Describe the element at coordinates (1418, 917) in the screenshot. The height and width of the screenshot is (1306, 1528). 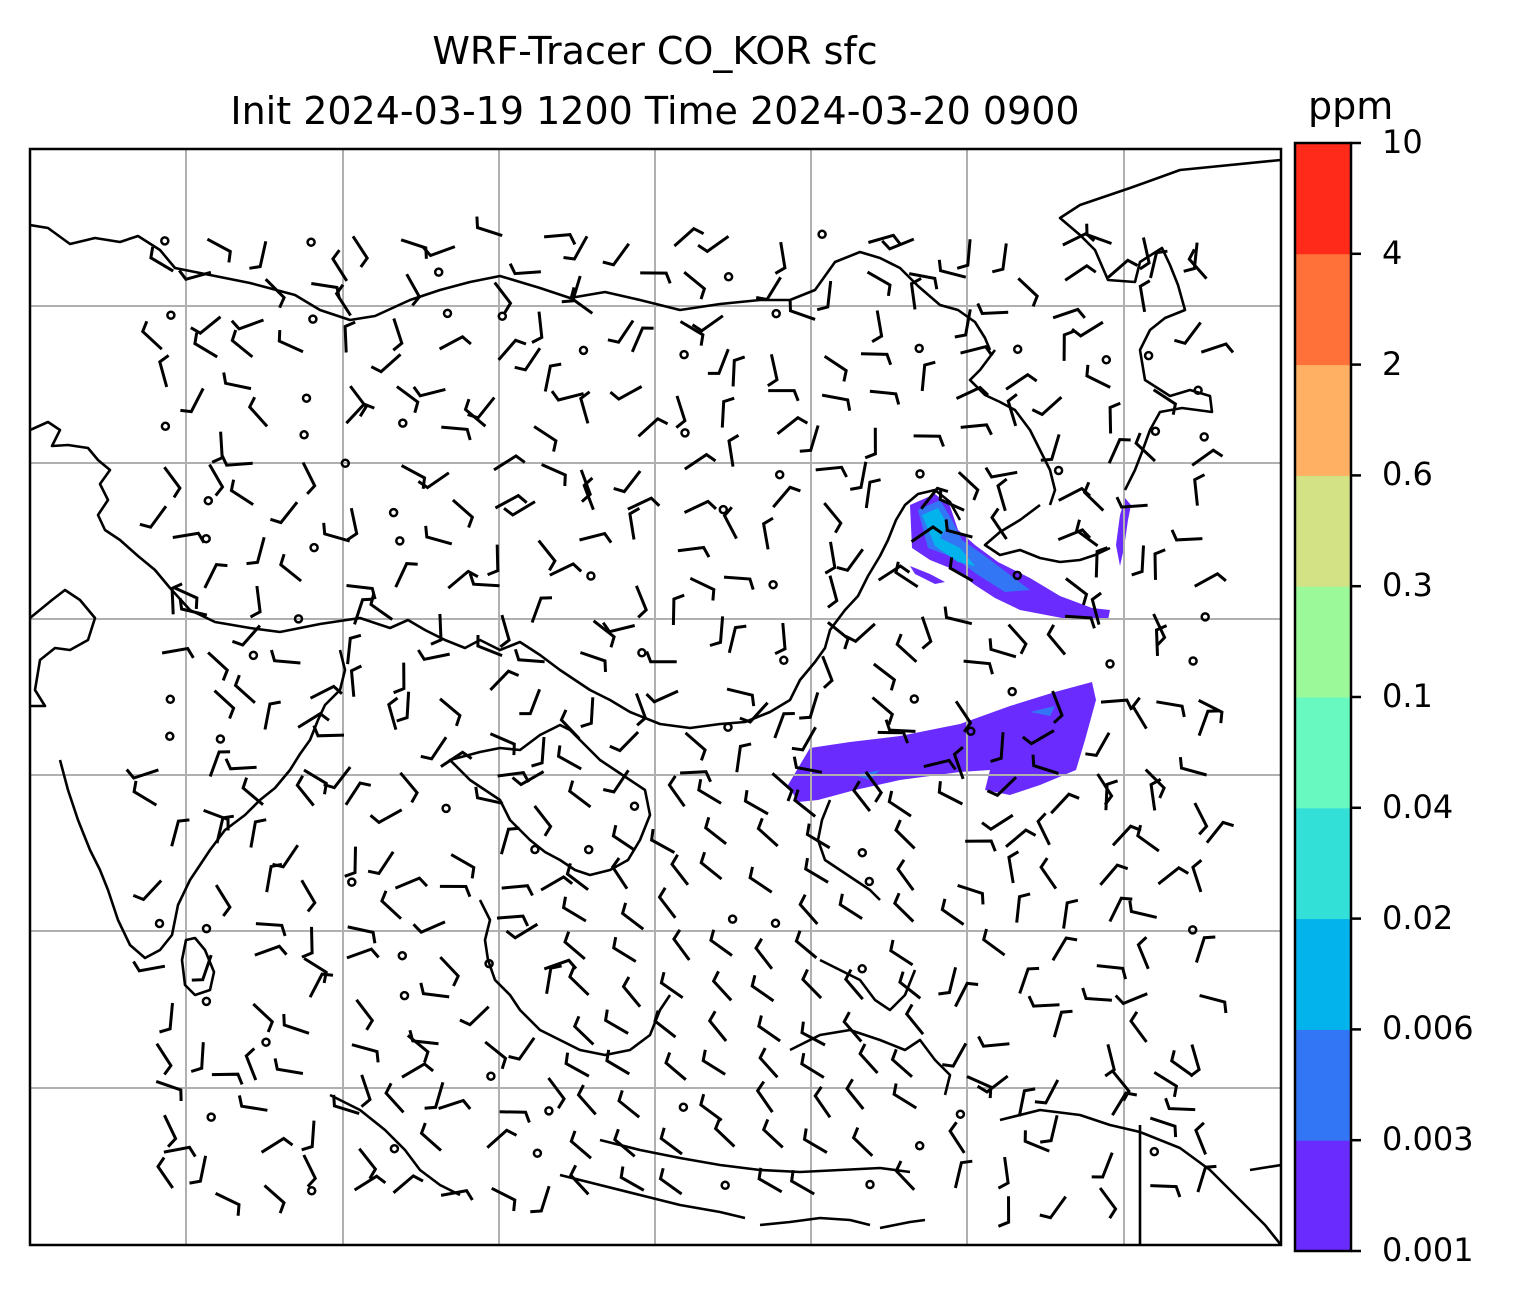
I see `colorbar-tick-label: 0.02` at that location.